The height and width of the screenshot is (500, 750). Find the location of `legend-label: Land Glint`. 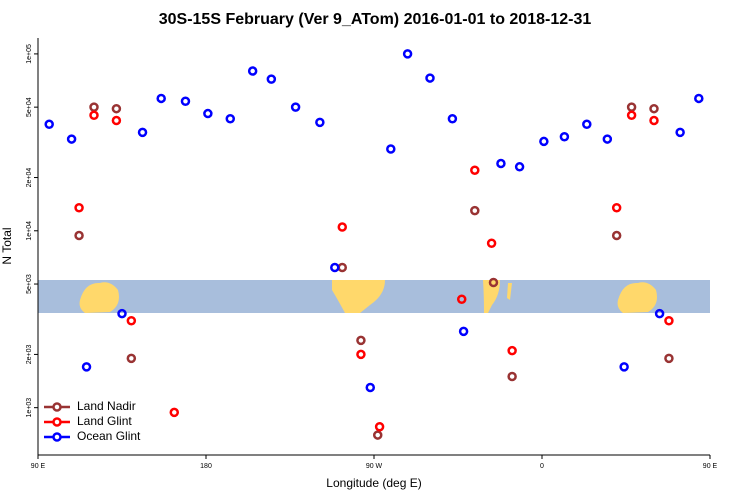

legend-label: Land Glint is located at coordinates (104, 421).